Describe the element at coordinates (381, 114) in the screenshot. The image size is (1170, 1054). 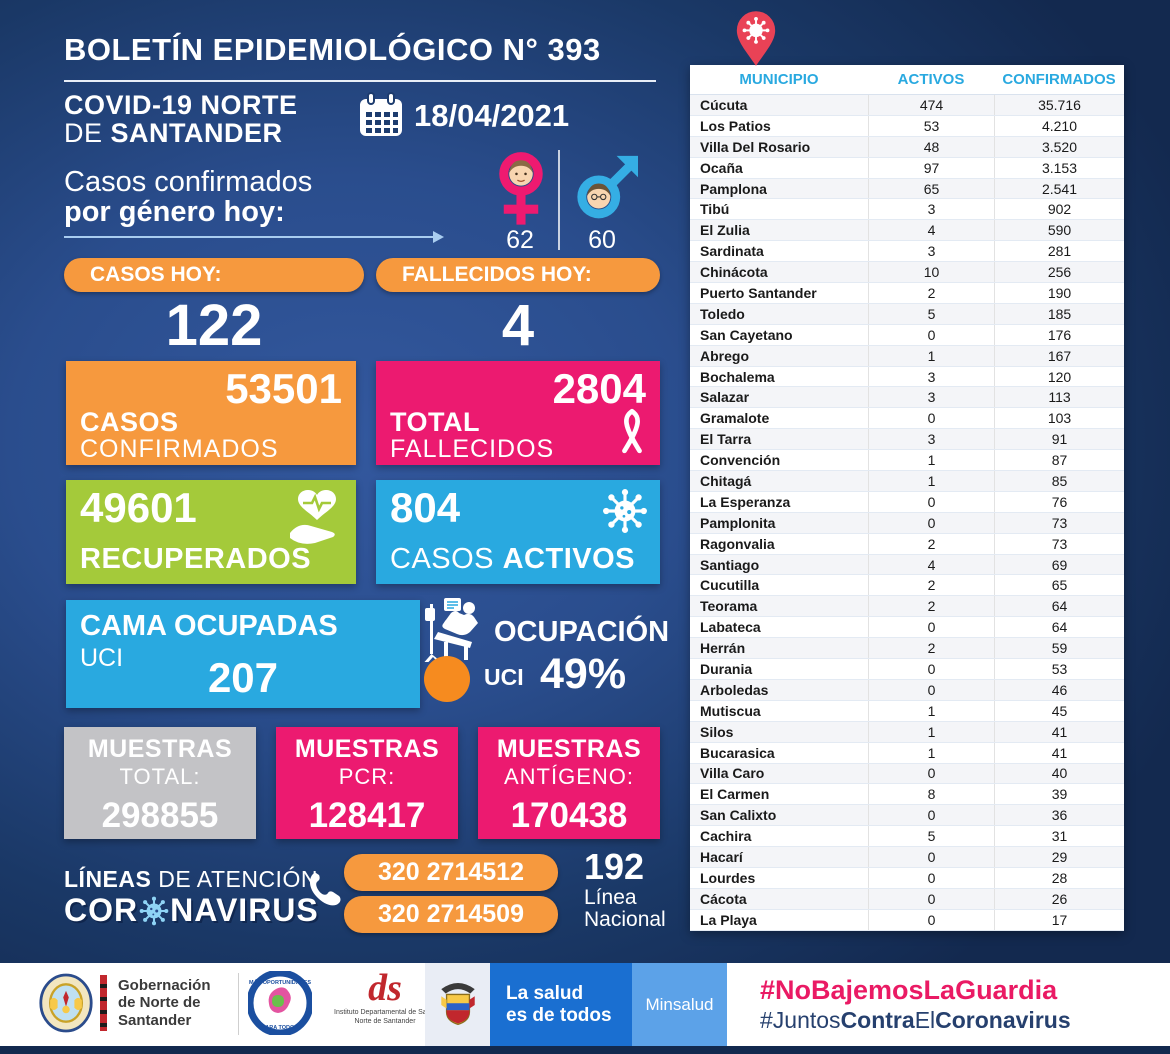
I see `calendar-icon` at that location.